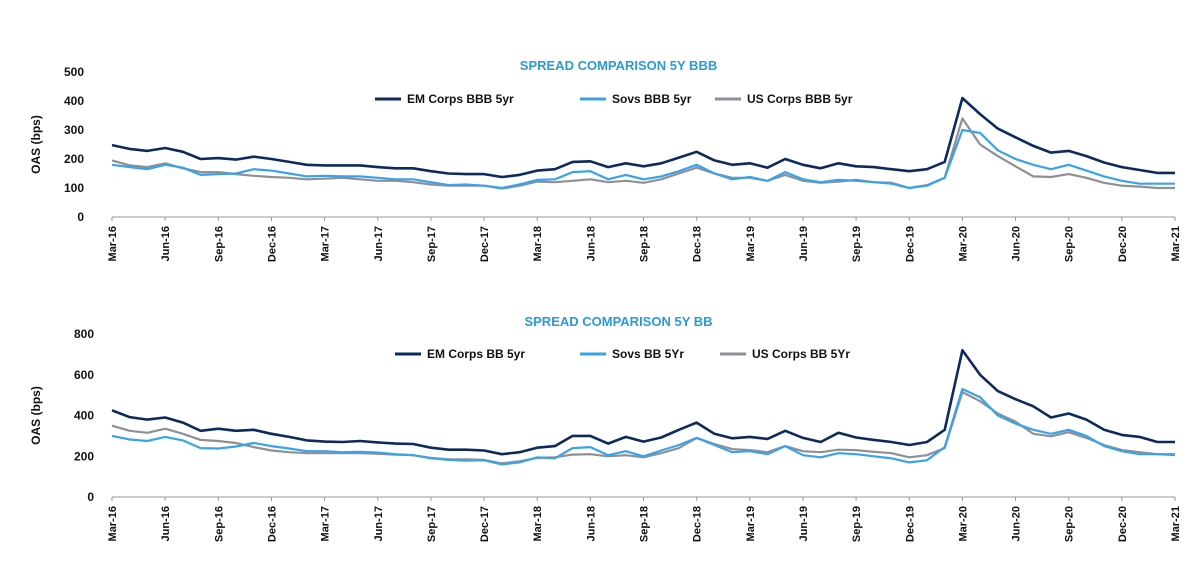  I want to click on legend-label: US Corps BBB 5yr, so click(800, 99).